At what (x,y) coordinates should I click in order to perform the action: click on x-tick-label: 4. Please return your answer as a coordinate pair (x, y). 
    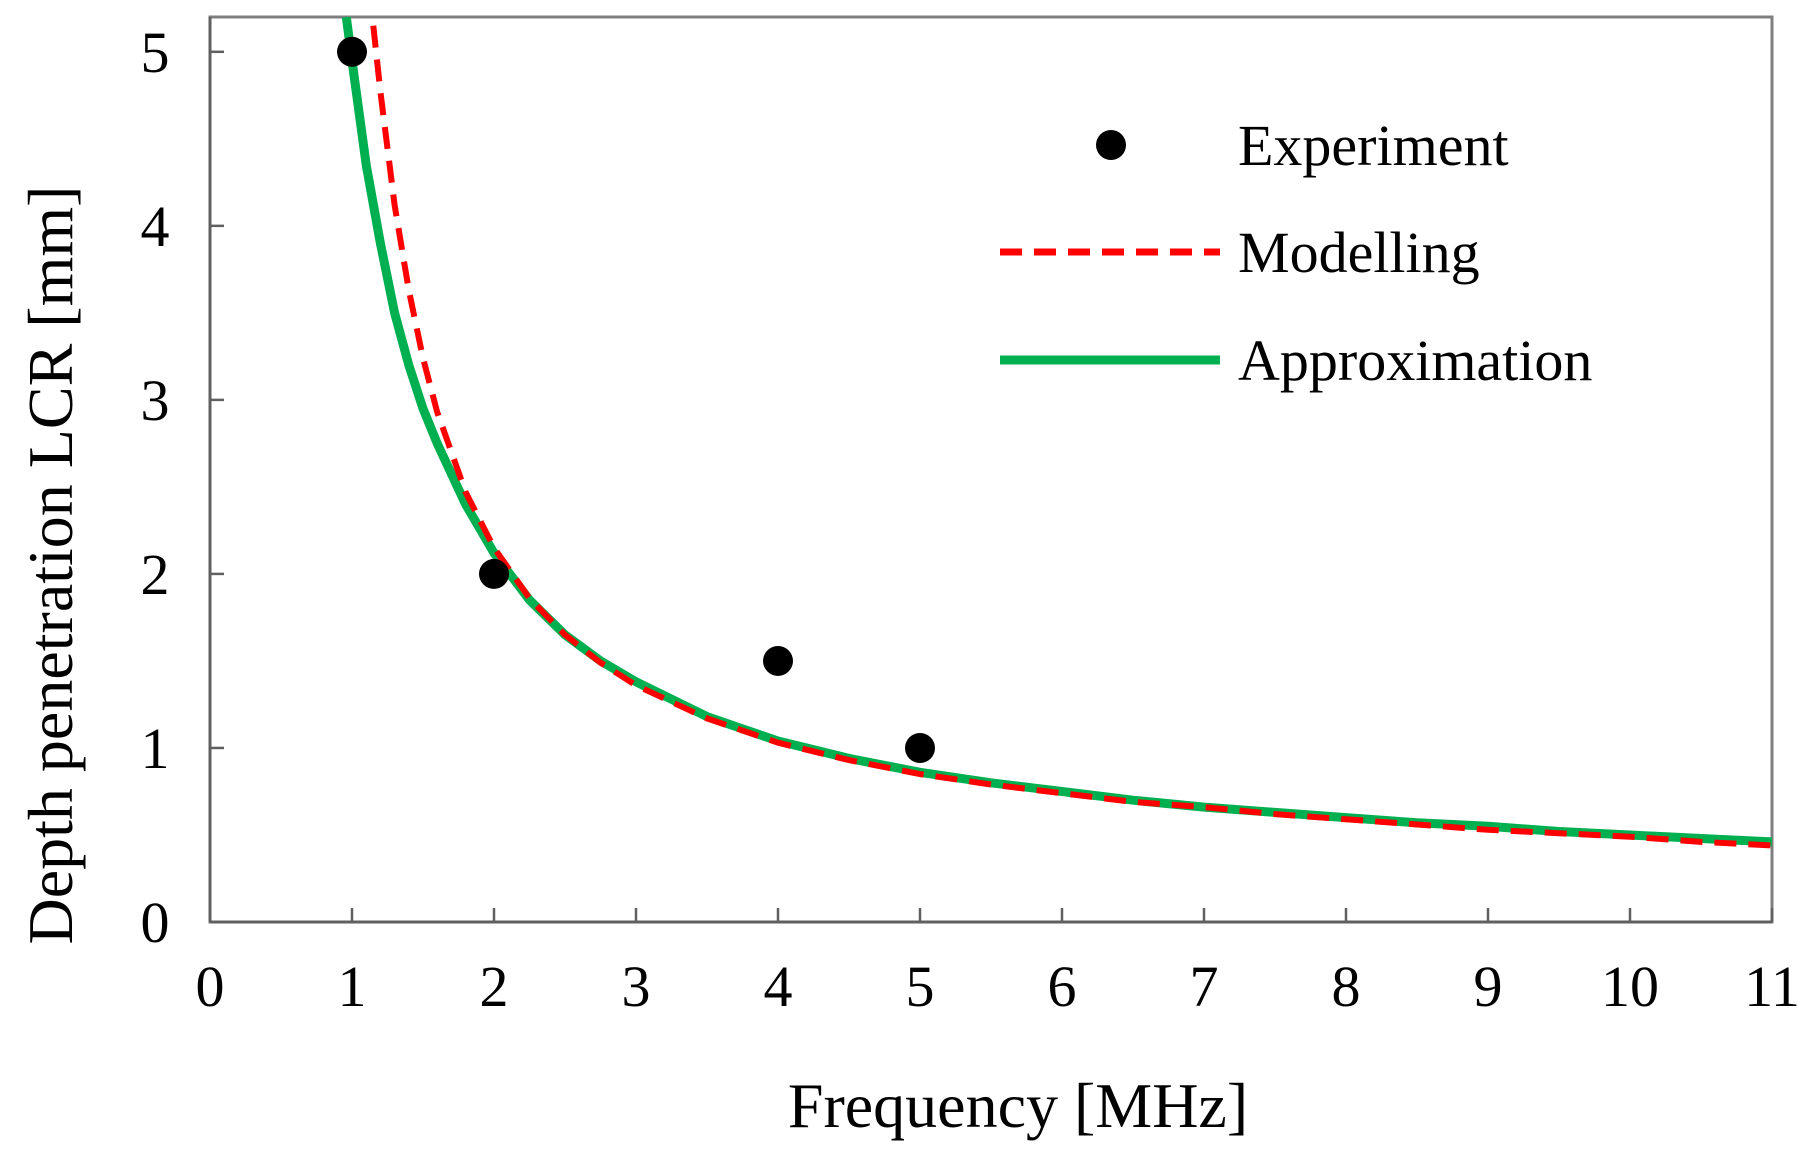
    Looking at the image, I should click on (778, 986).